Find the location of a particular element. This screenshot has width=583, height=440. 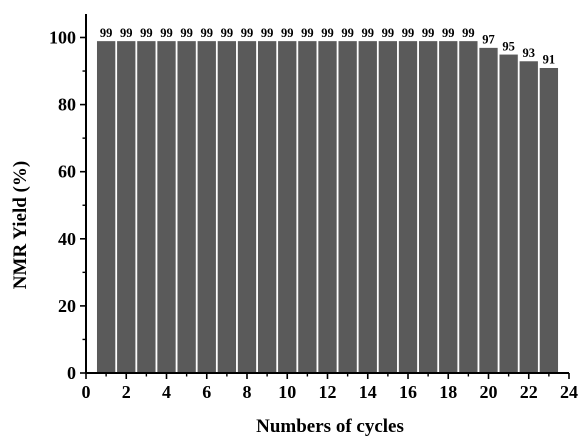

x-tick-label-16: 16 is located at coordinates (408, 392).